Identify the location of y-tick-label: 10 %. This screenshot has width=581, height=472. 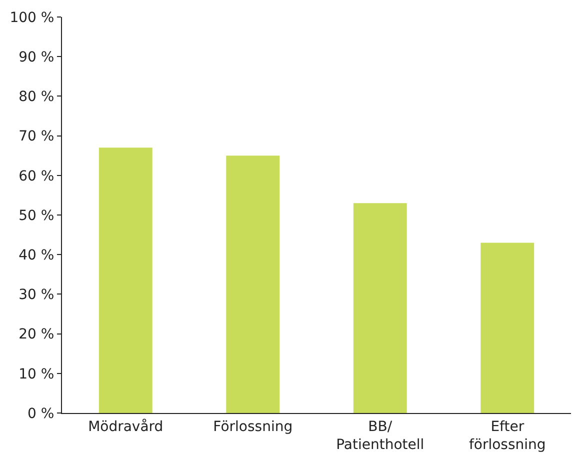
(36, 374).